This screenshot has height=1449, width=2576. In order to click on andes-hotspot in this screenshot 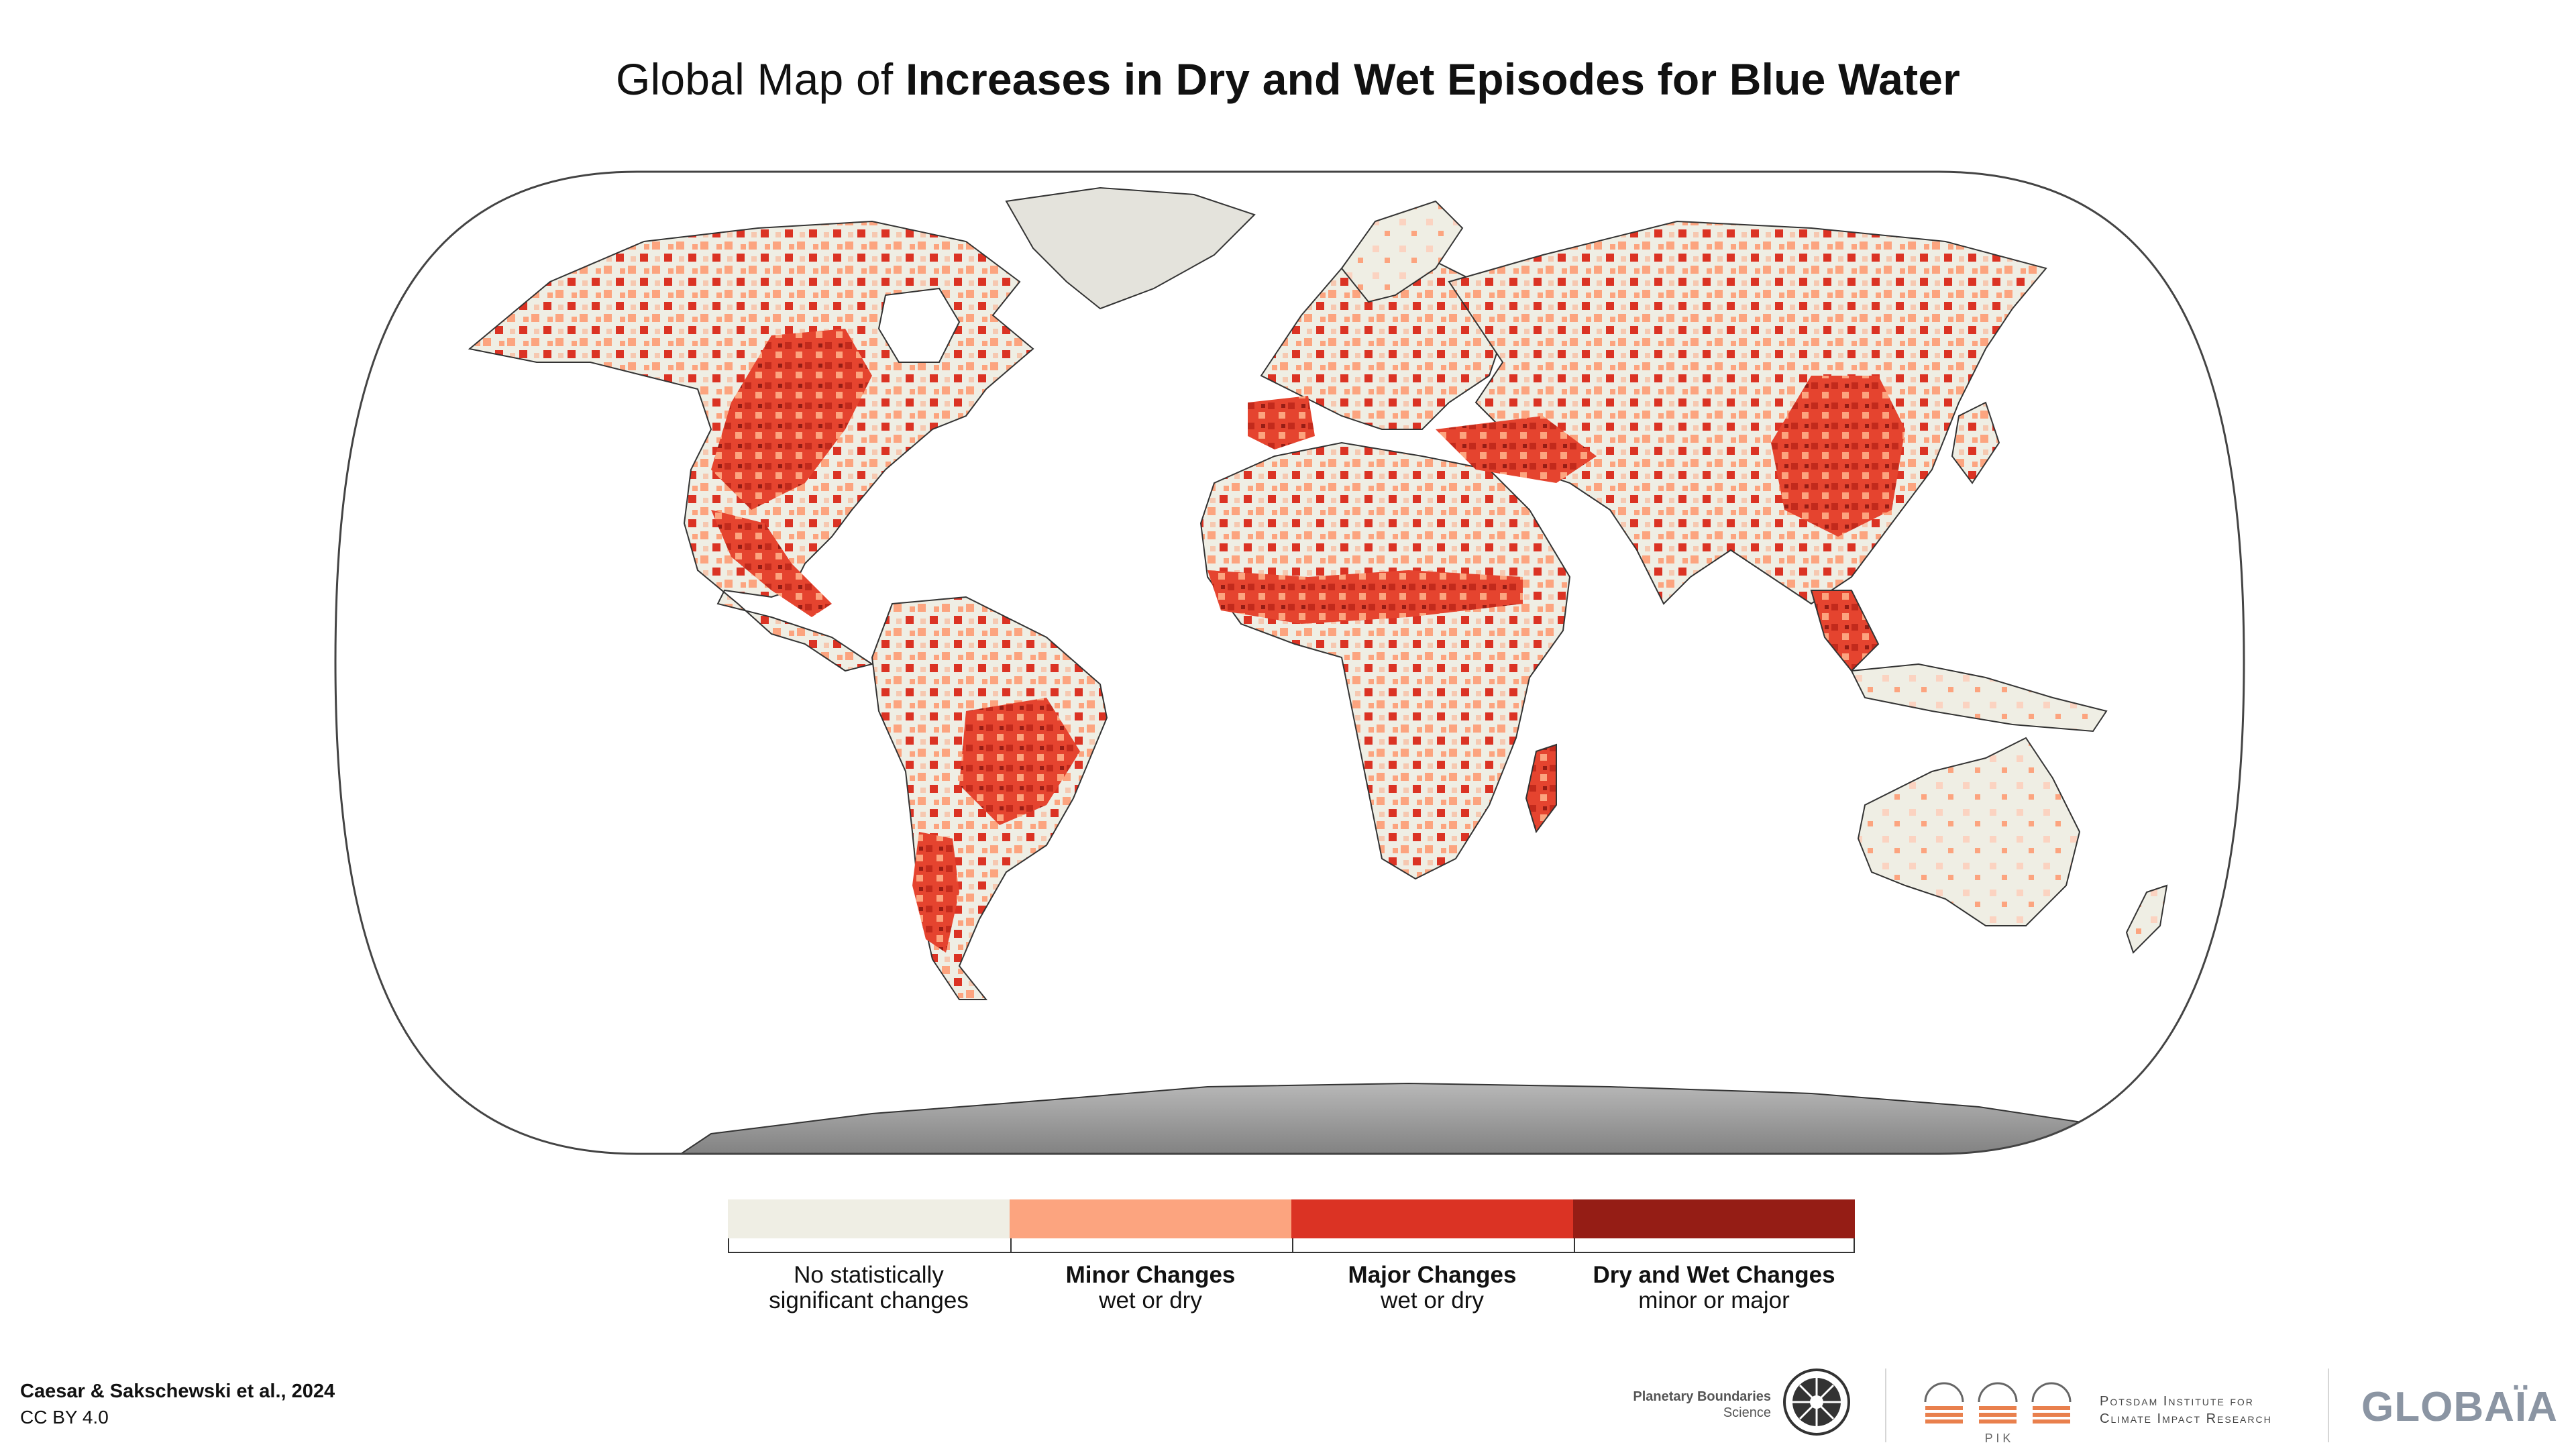, I will do `click(935, 892)`.